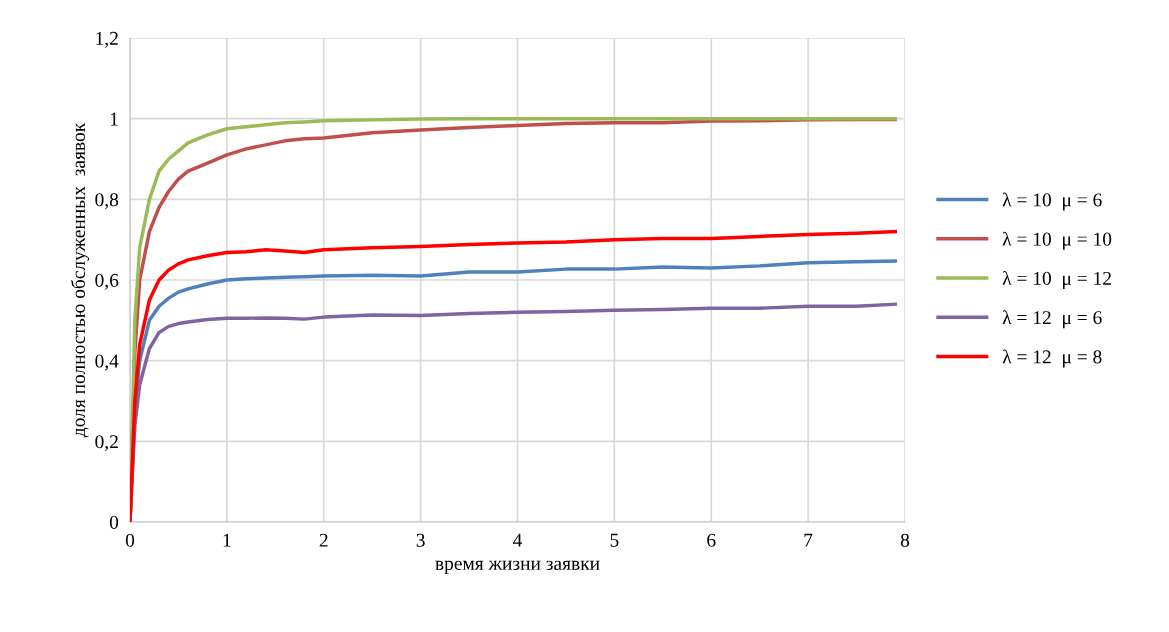 The height and width of the screenshot is (632, 1169). What do you see at coordinates (323, 540) in the screenshot?
I see `x-tick-label: 2` at bounding box center [323, 540].